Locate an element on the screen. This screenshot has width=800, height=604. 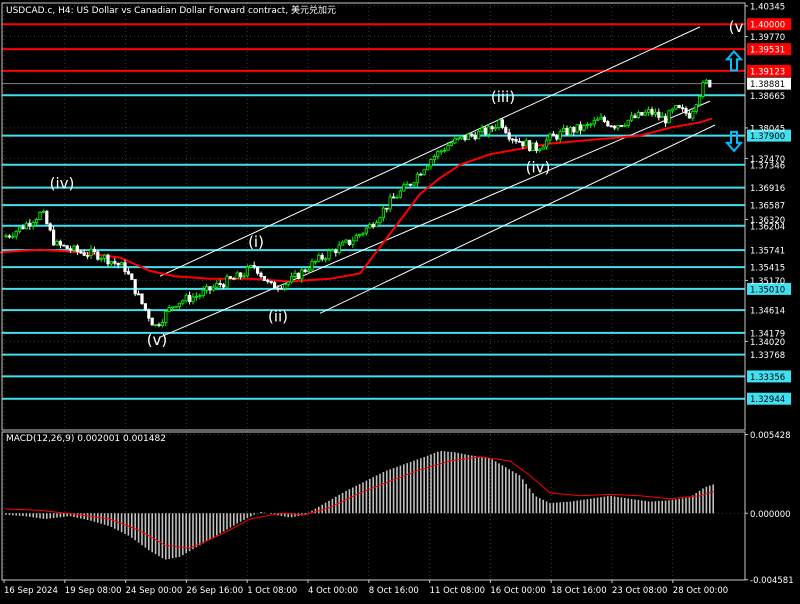
current-price-label: 1.38881 is located at coordinates (767, 85).